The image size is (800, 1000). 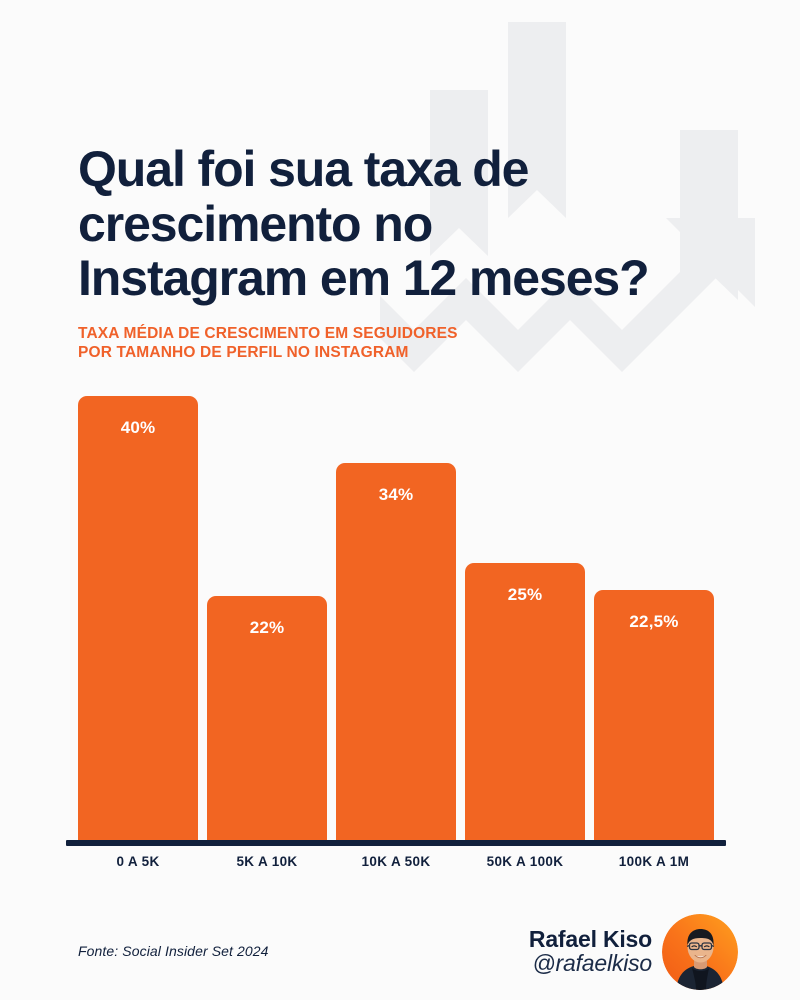 I want to click on bar-value-label: 34%, so click(x=396, y=494).